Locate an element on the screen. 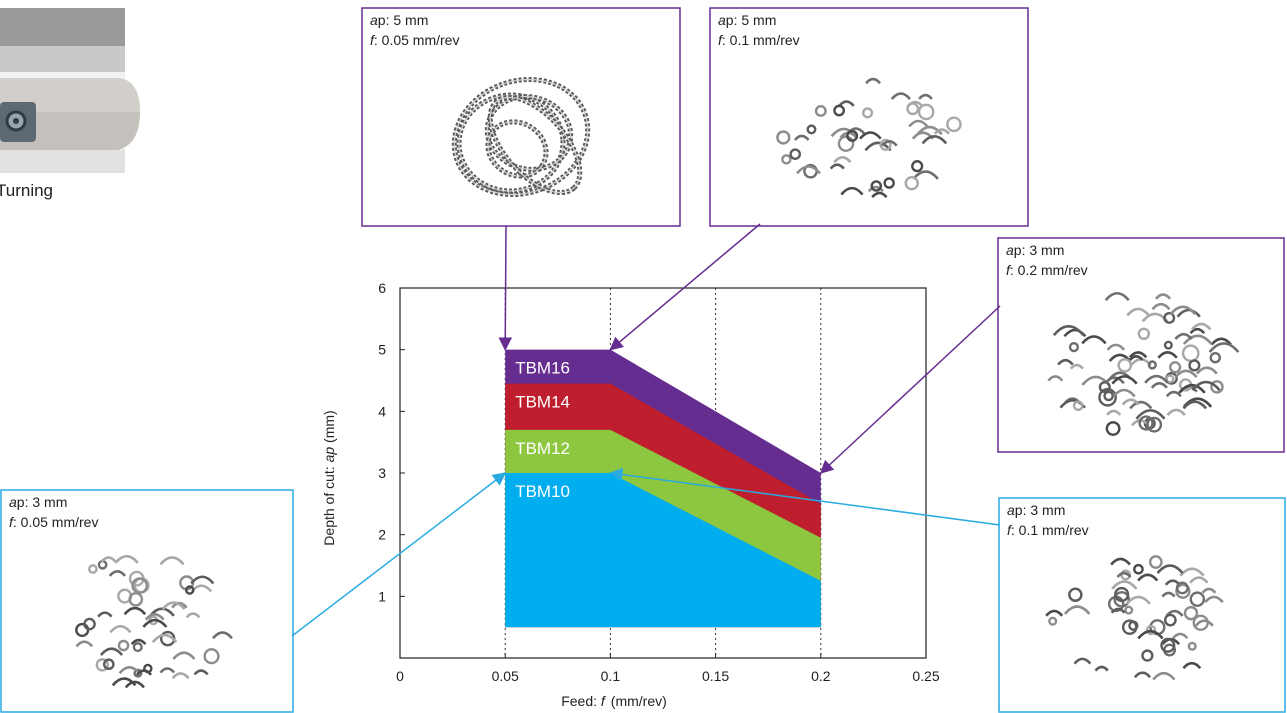  plot-area: TBM16 TBM14 TBM12 TBM10 is located at coordinates (663, 473).